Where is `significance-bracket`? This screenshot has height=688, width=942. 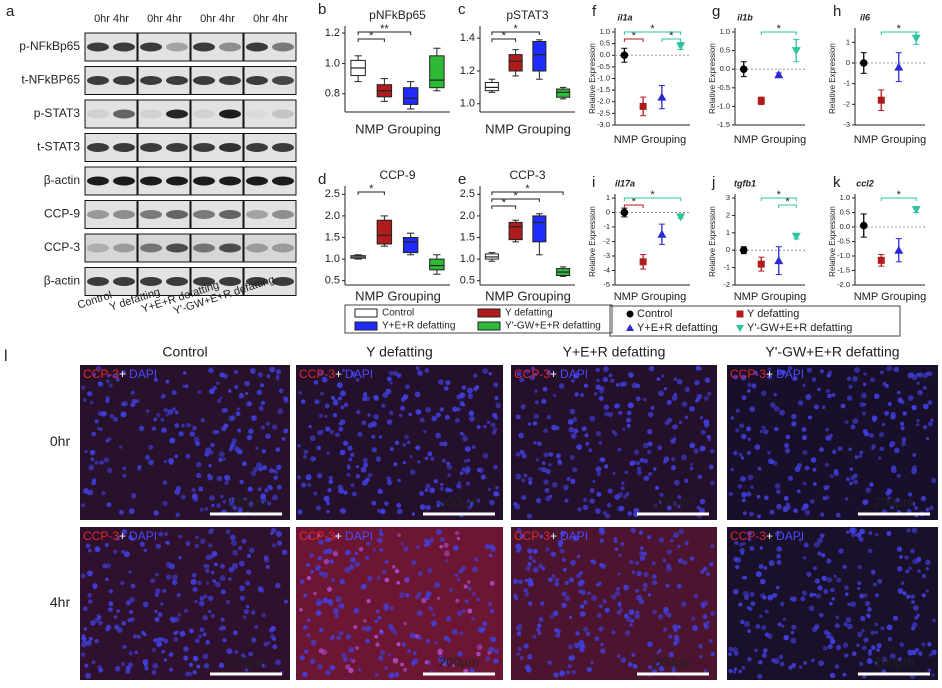 significance-bracket is located at coordinates (652, 199).